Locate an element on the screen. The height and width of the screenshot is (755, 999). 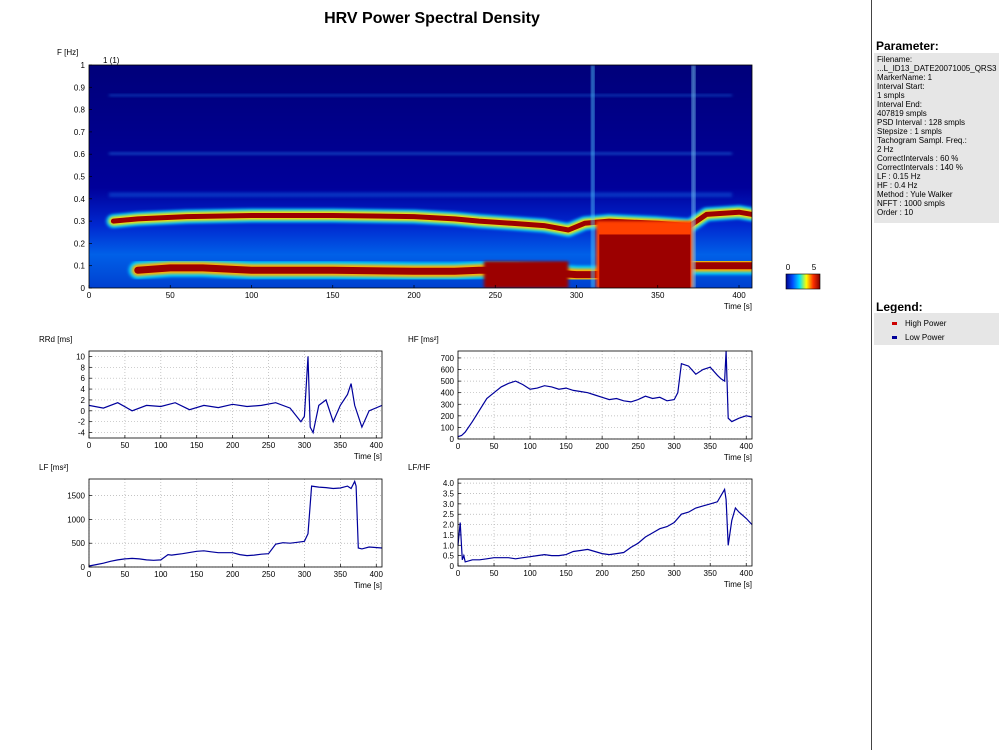
lfhf-plot-bg is located at coordinates (605, 522).